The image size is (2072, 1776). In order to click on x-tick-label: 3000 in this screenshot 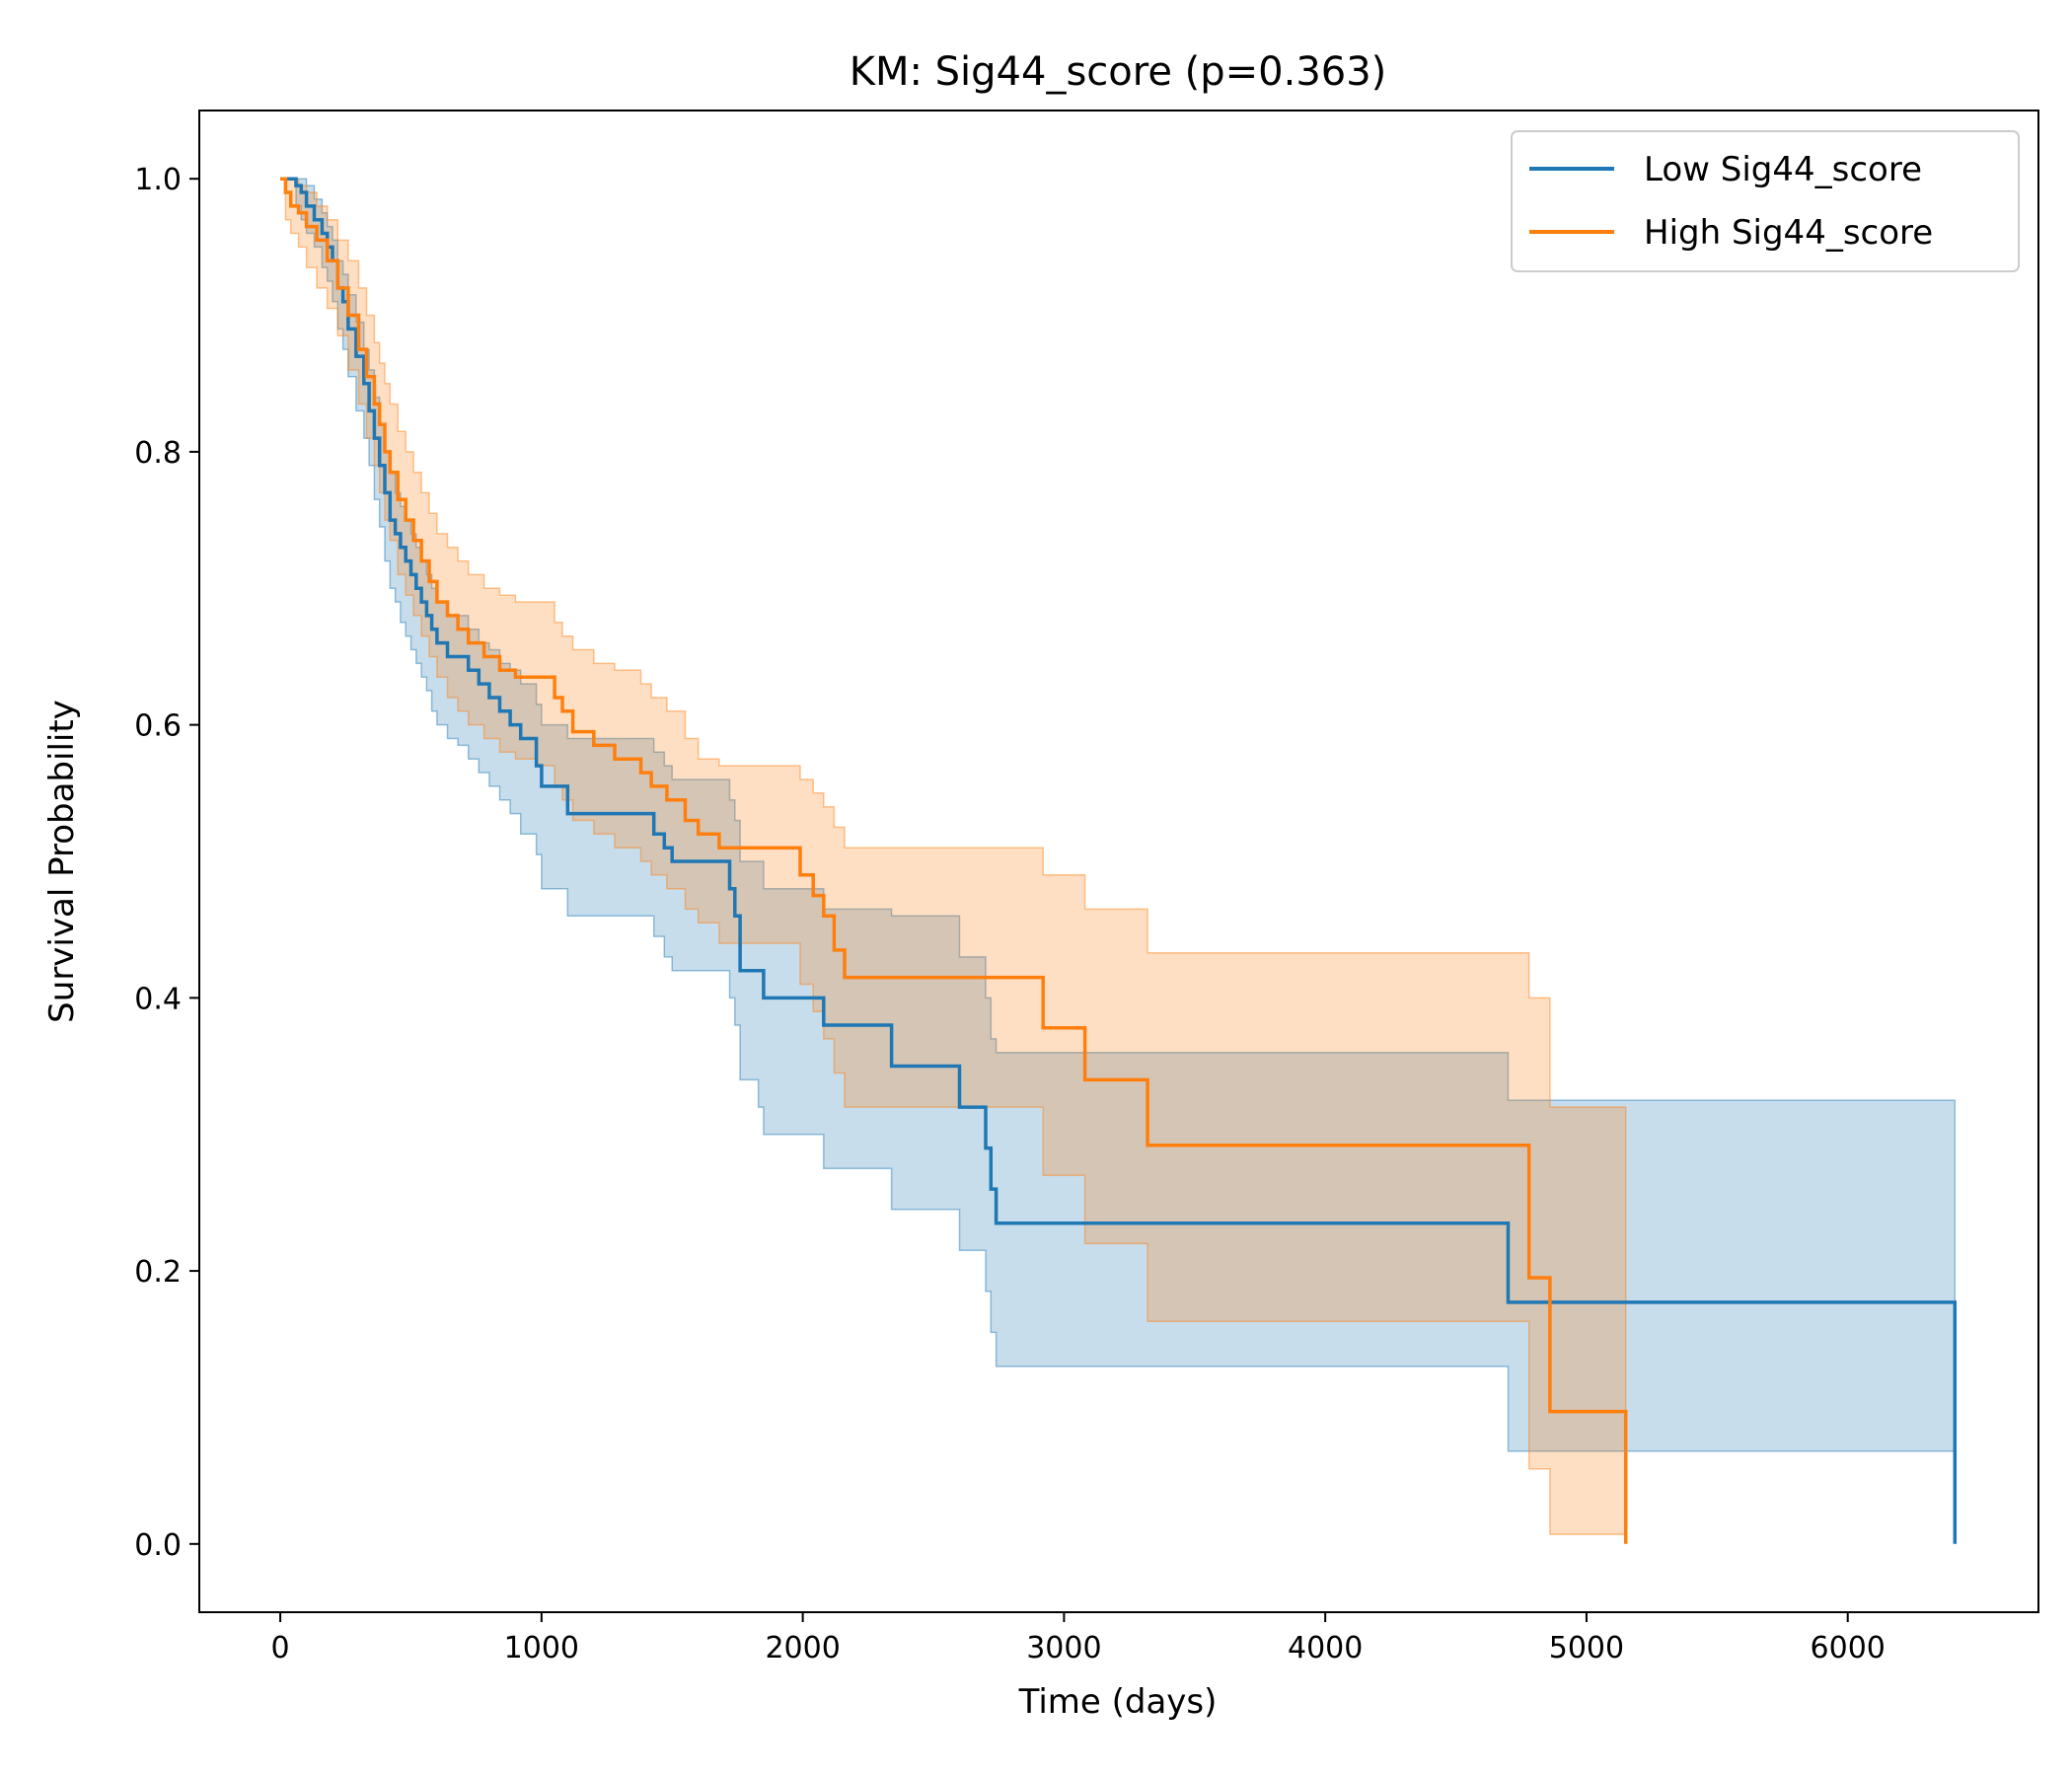, I will do `click(1063, 1648)`.